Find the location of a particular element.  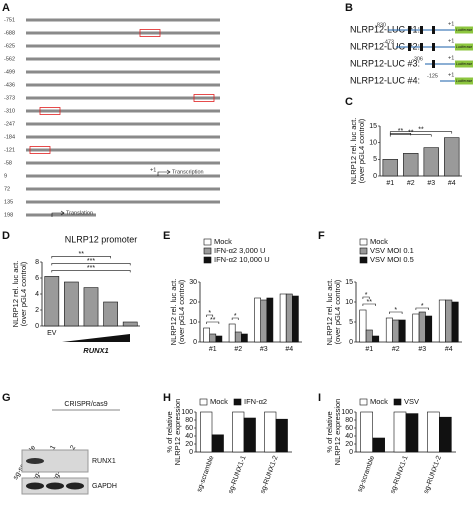

line-number: -373 is located at coordinates (9, 98).